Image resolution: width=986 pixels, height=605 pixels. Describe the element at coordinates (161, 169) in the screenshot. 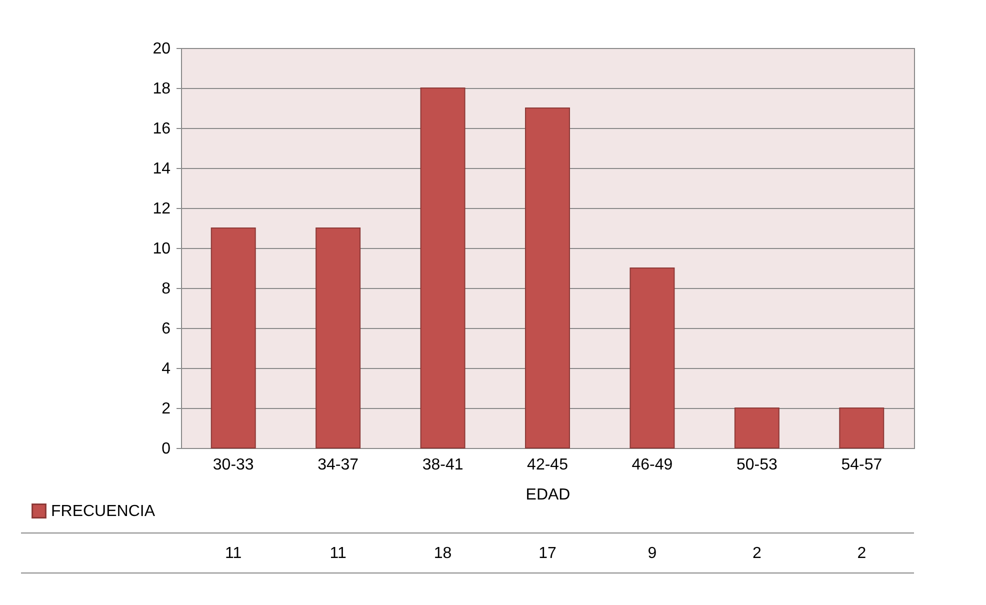

I see `y-tick-label: 14` at that location.